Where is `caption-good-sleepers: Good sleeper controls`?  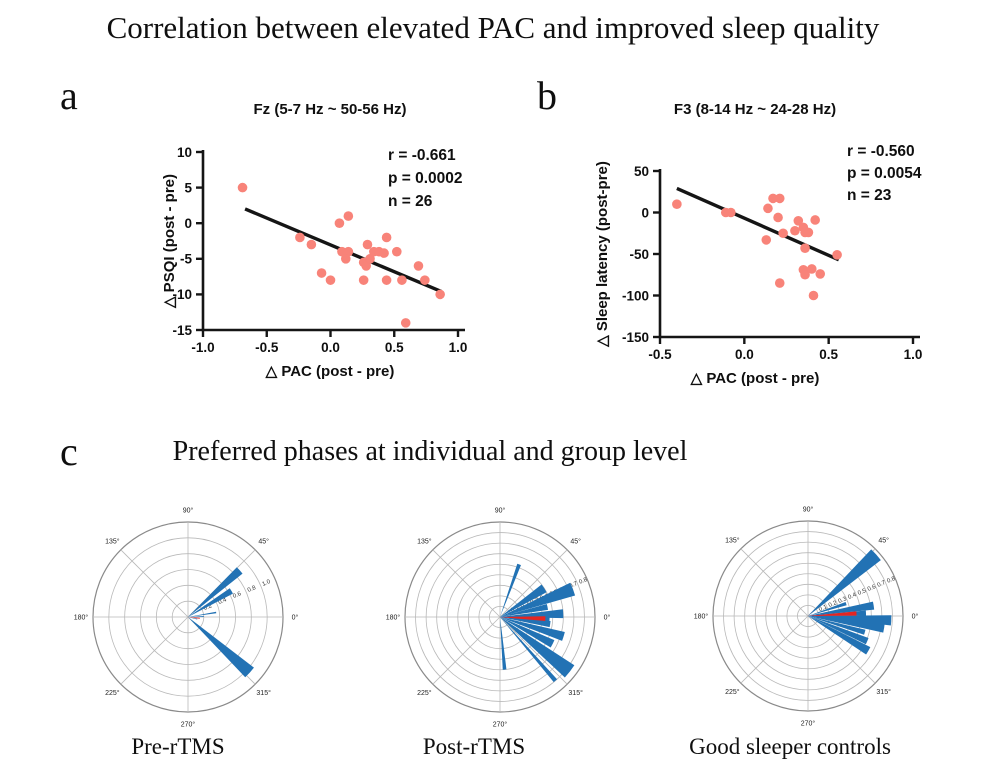
caption-good-sleepers: Good sleeper controls is located at coordinates (790, 746).